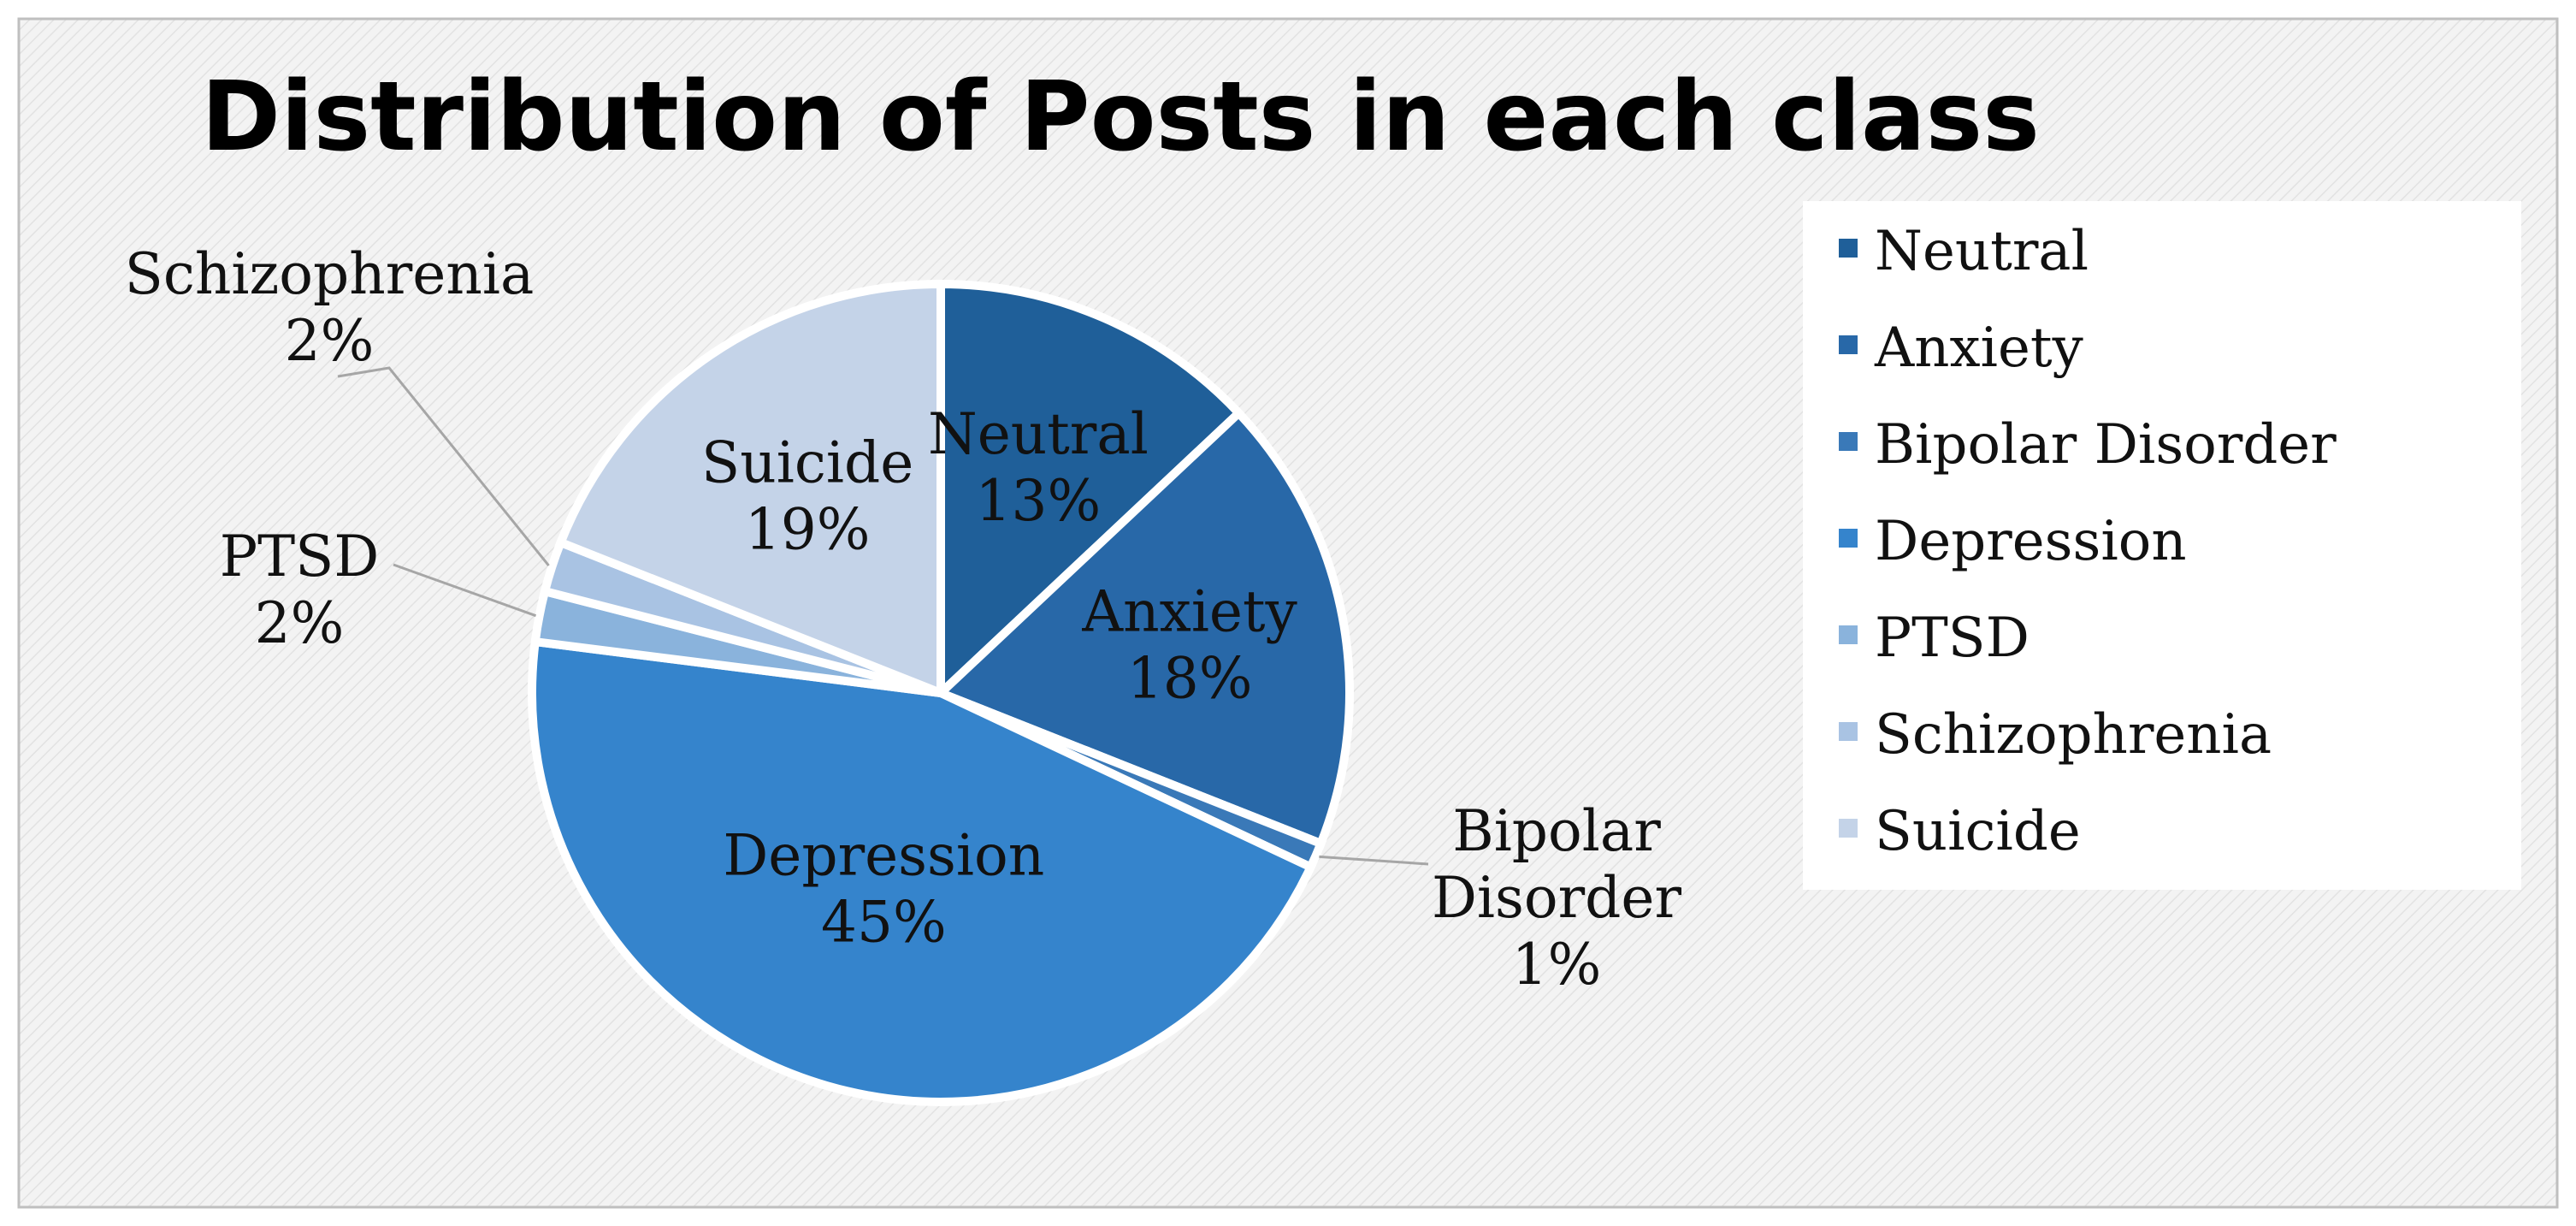 Image resolution: width=2576 pixels, height=1226 pixels. I want to click on legend-label-neutral: Neutral, so click(1982, 251).